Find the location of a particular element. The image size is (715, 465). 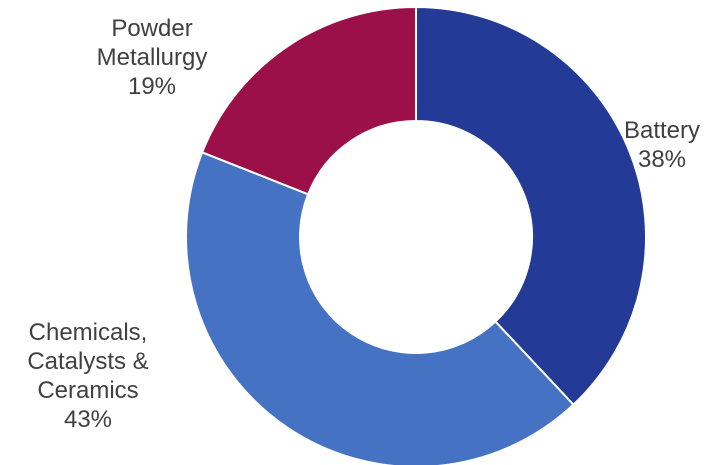

slice-label-1: Battery 38% is located at coordinates (662, 145).